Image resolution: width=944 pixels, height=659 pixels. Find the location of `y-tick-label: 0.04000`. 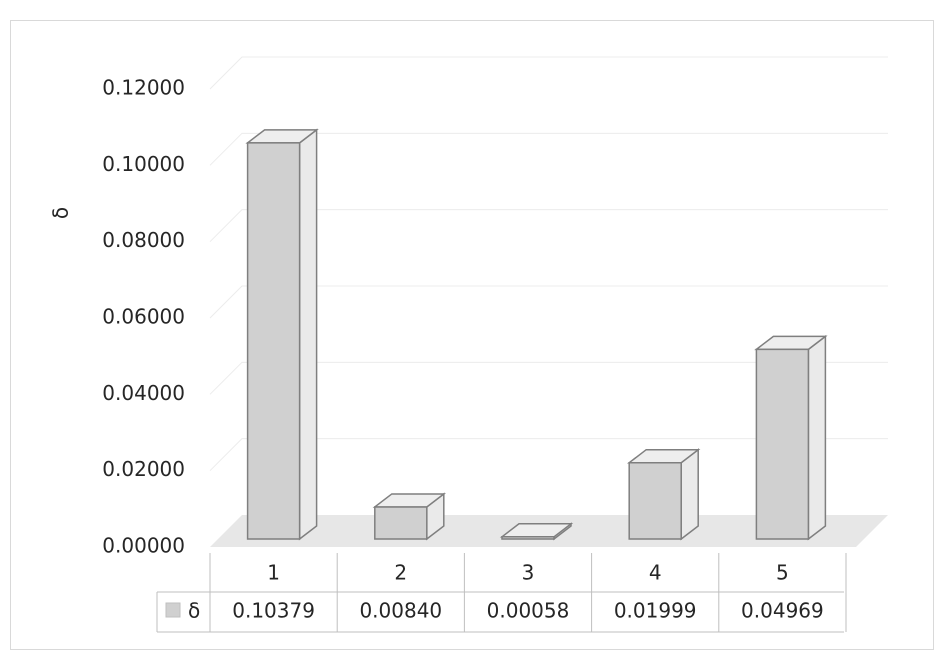

y-tick-label: 0.04000 is located at coordinates (143, 393).